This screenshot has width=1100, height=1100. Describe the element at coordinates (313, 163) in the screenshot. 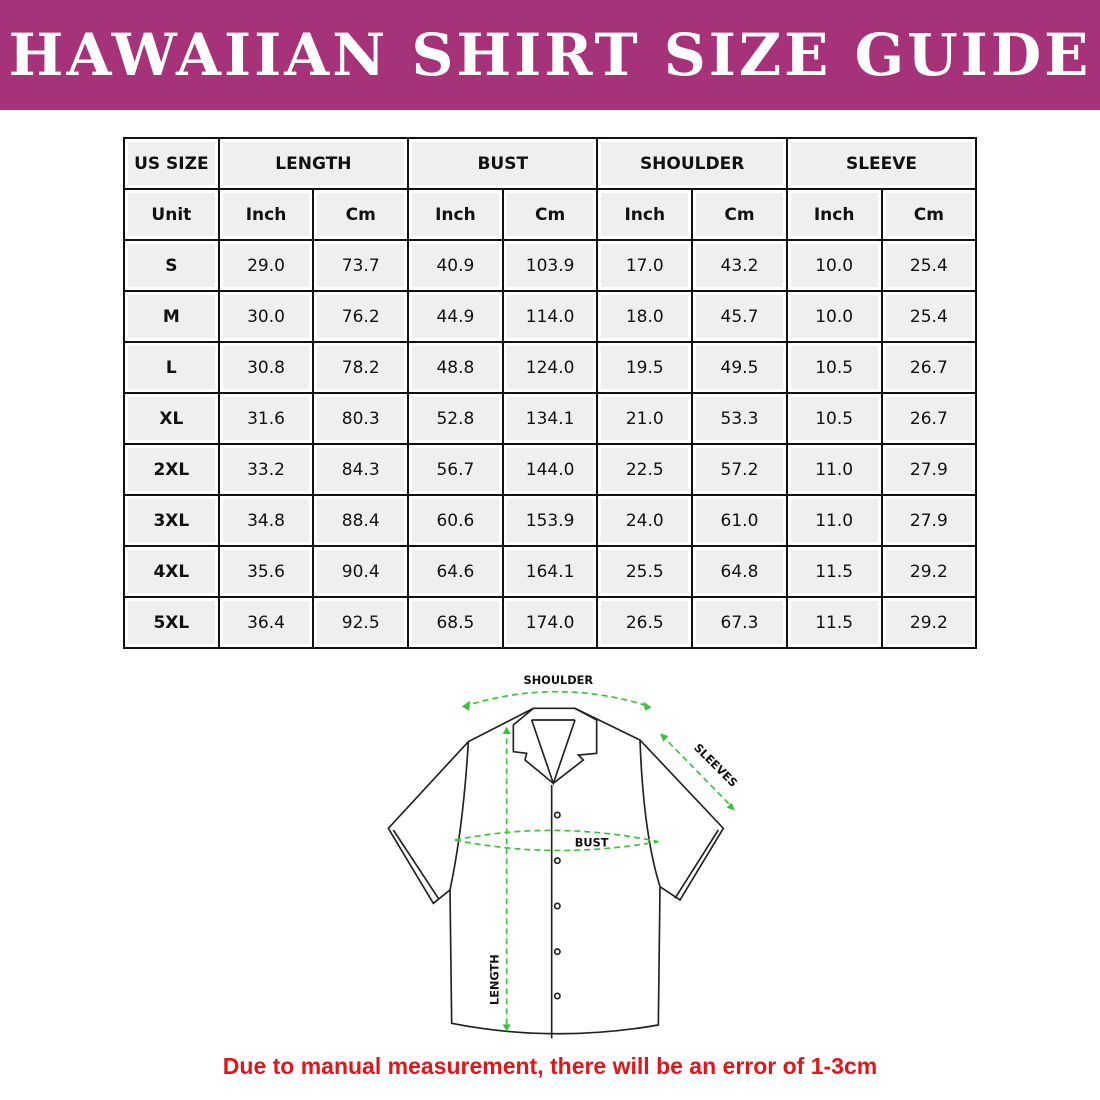

I see `group-header: LENGTH` at that location.